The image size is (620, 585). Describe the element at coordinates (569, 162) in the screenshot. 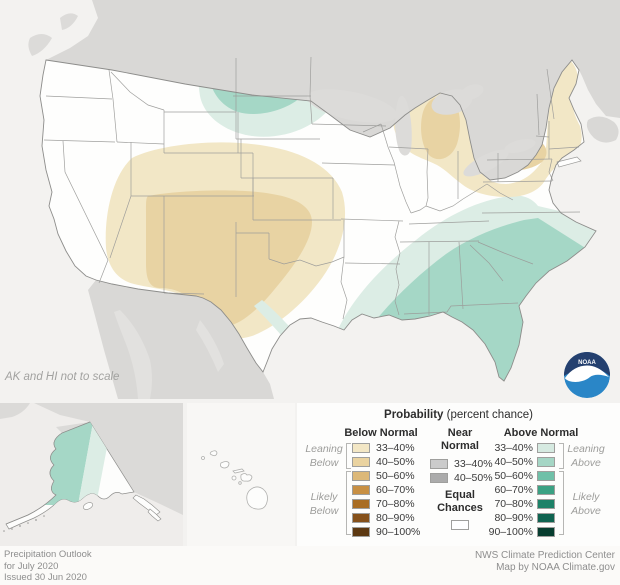

I see `long-island` at that location.